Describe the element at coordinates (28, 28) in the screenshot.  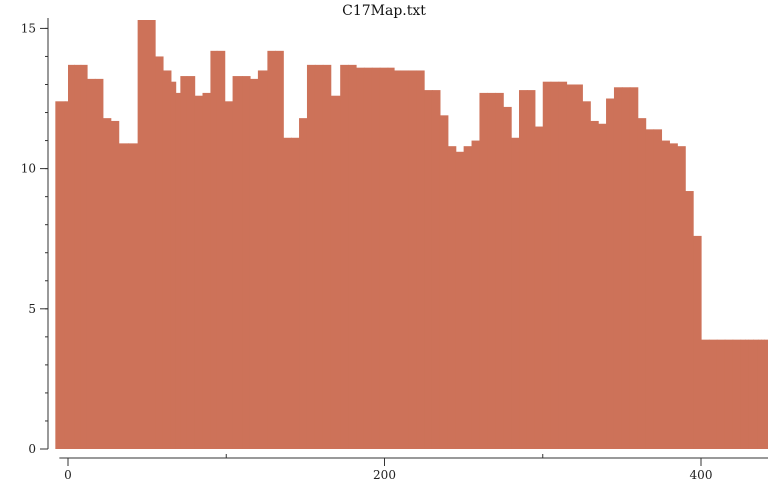
I see `y-tick-label: 15` at that location.